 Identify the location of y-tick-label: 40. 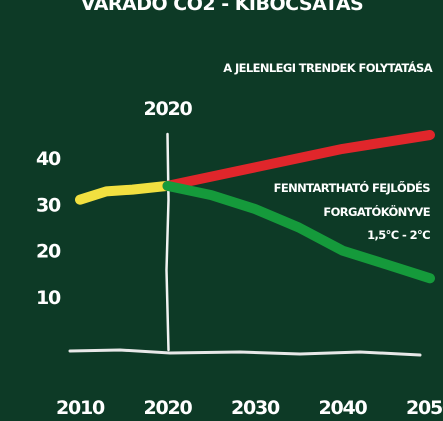
(48, 159).